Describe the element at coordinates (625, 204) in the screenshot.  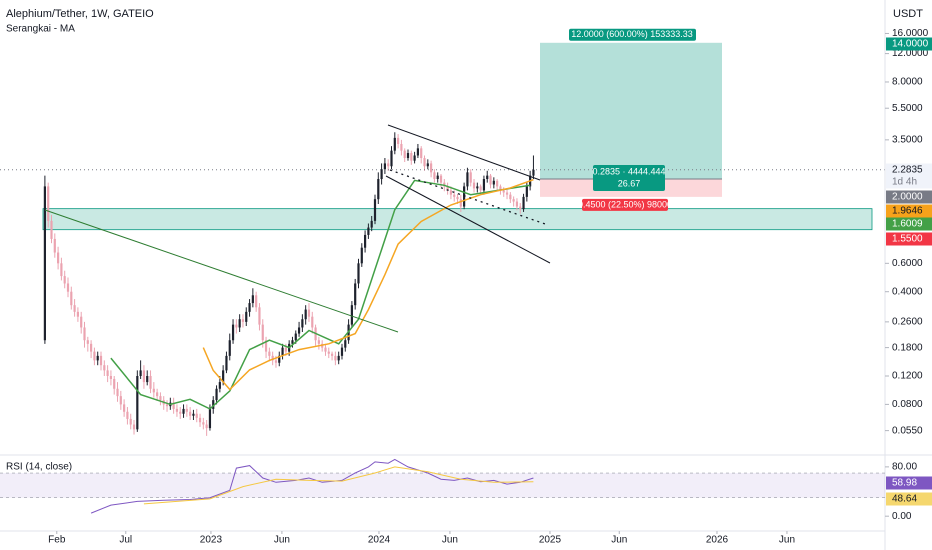
I see `stop-label: 0.4500 (22.50%) 98000` at that location.